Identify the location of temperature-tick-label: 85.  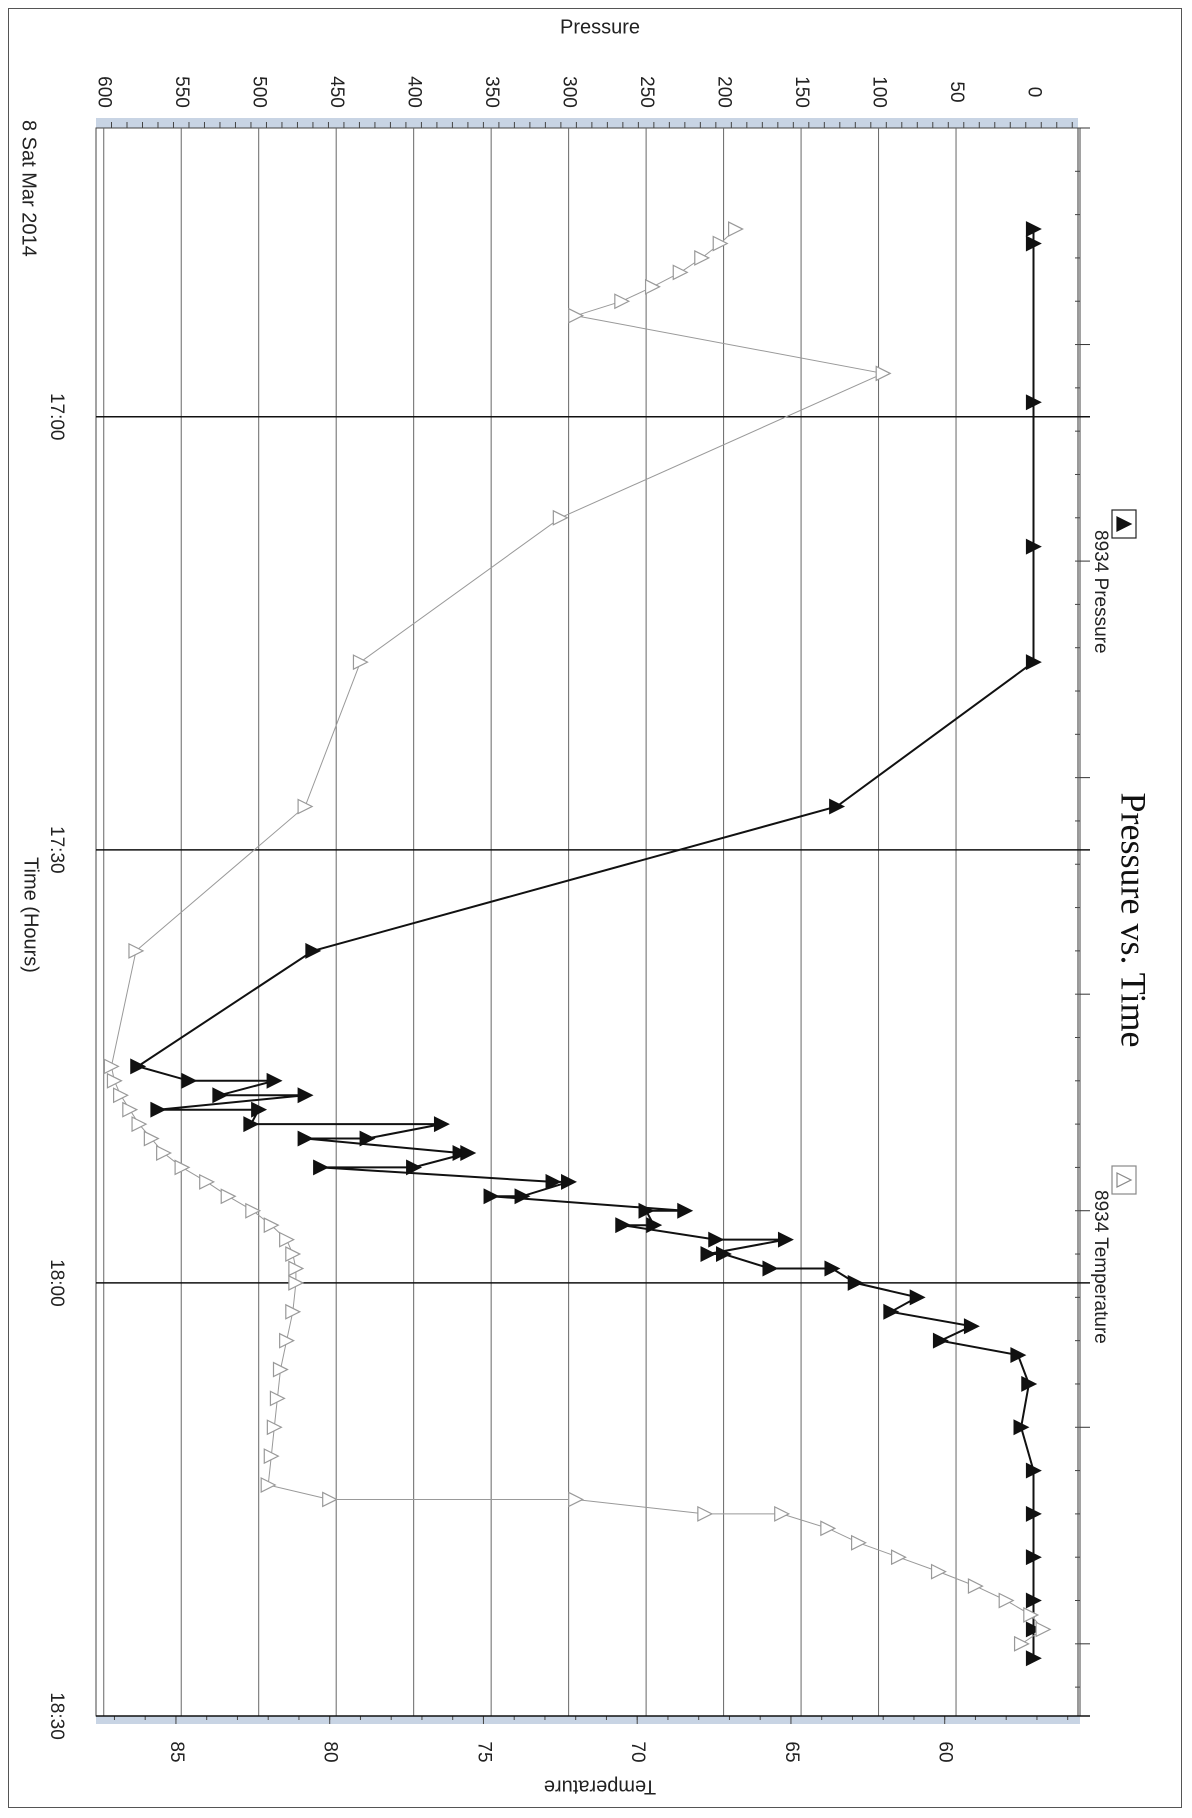
(176, 1751).